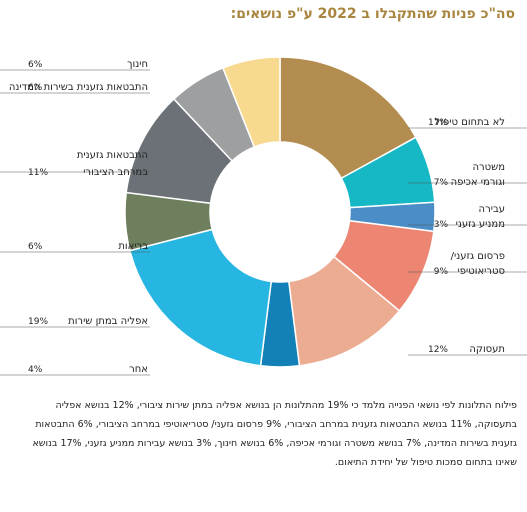 The image size is (527, 512). What do you see at coordinates (137, 64) in the screenshot?
I see `slice-11-label-line-1: חינוך` at bounding box center [137, 64].